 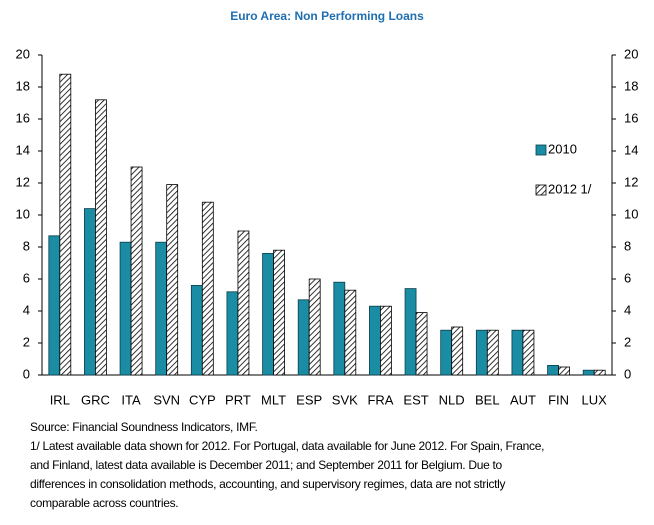 I want to click on legend-label: 2012 1/, so click(x=570, y=188).